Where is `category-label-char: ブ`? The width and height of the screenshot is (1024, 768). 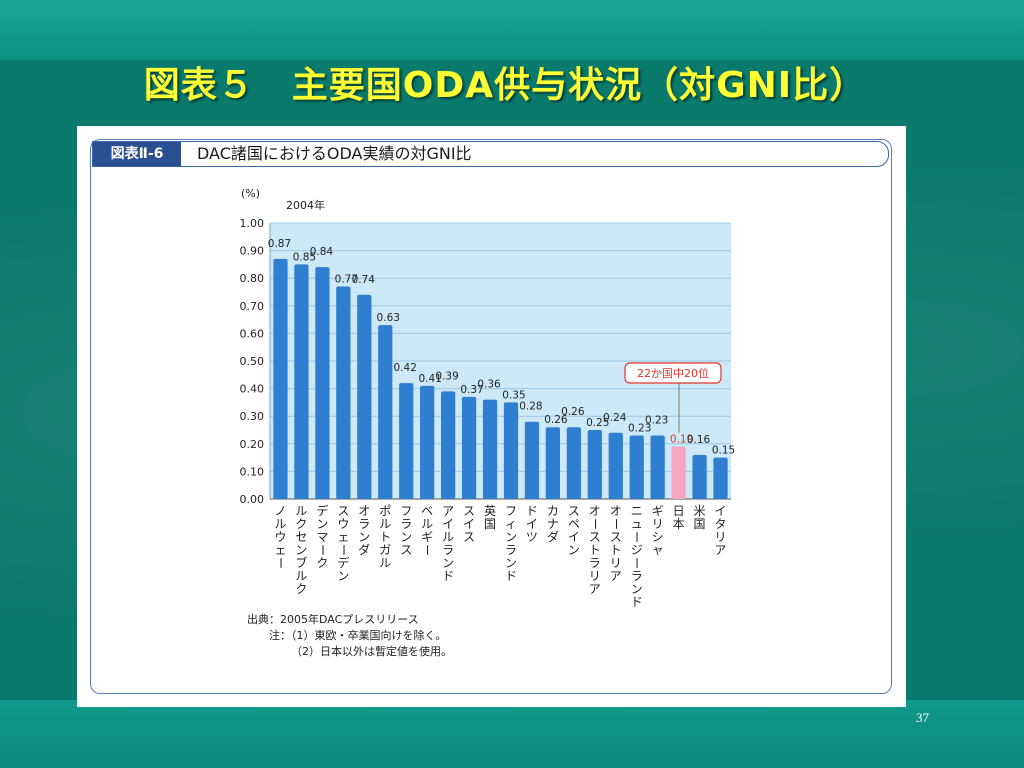 category-label-char: ブ is located at coordinates (301, 562).